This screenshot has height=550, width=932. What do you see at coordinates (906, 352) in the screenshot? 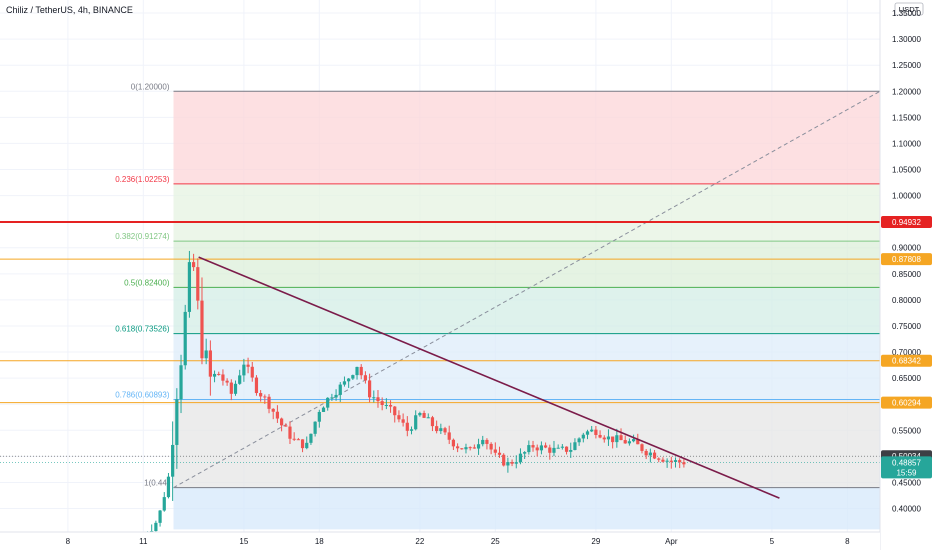
I see `price-tick-13: 0.70000` at bounding box center [906, 352].